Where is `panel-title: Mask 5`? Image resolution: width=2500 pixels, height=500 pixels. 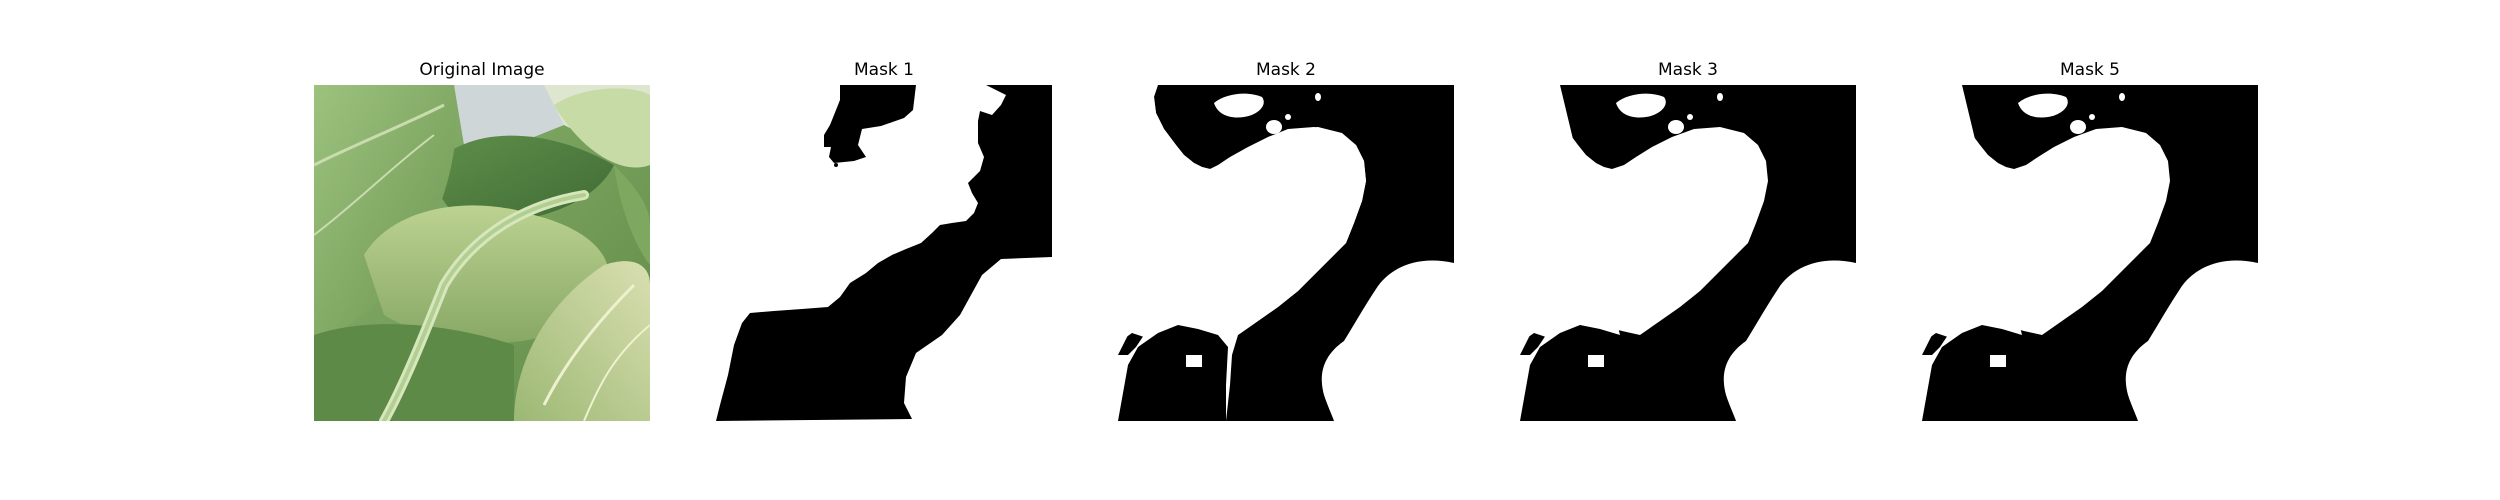
panel-title: Mask 5 is located at coordinates (2089, 70).